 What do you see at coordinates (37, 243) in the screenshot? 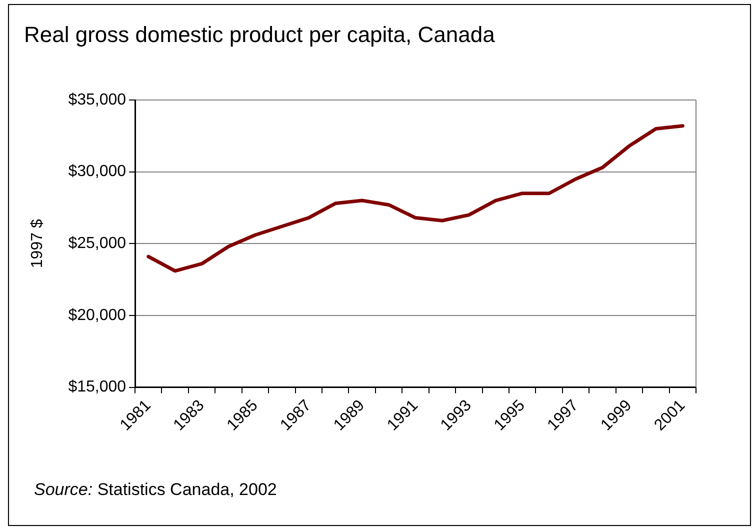
I see `y-axis-title: 1997 $` at bounding box center [37, 243].